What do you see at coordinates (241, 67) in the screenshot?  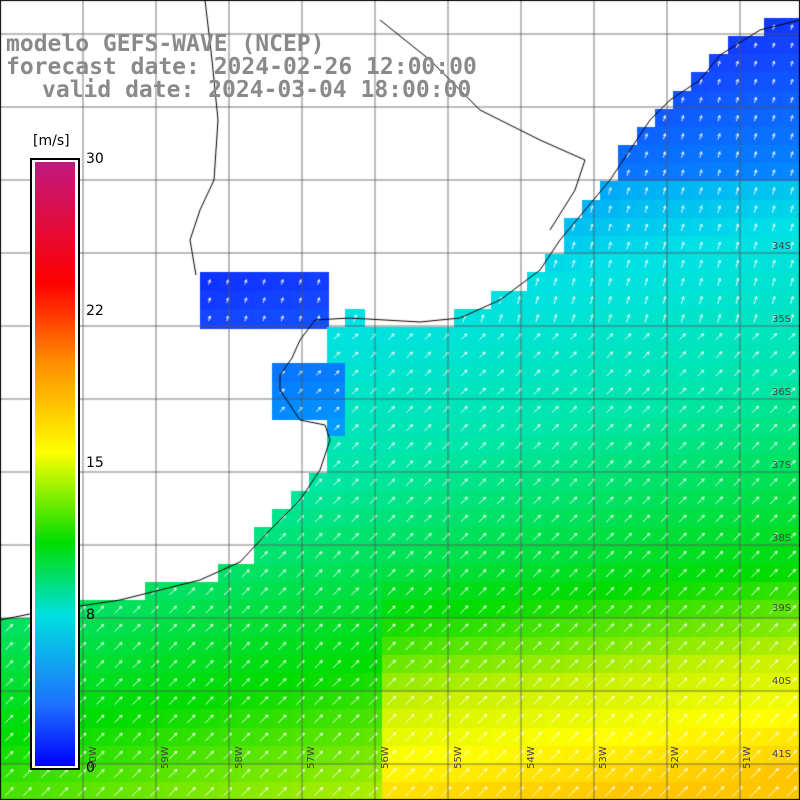 I see `forecast-date: forecast date: 2024-02-26 12:00:00` at bounding box center [241, 67].